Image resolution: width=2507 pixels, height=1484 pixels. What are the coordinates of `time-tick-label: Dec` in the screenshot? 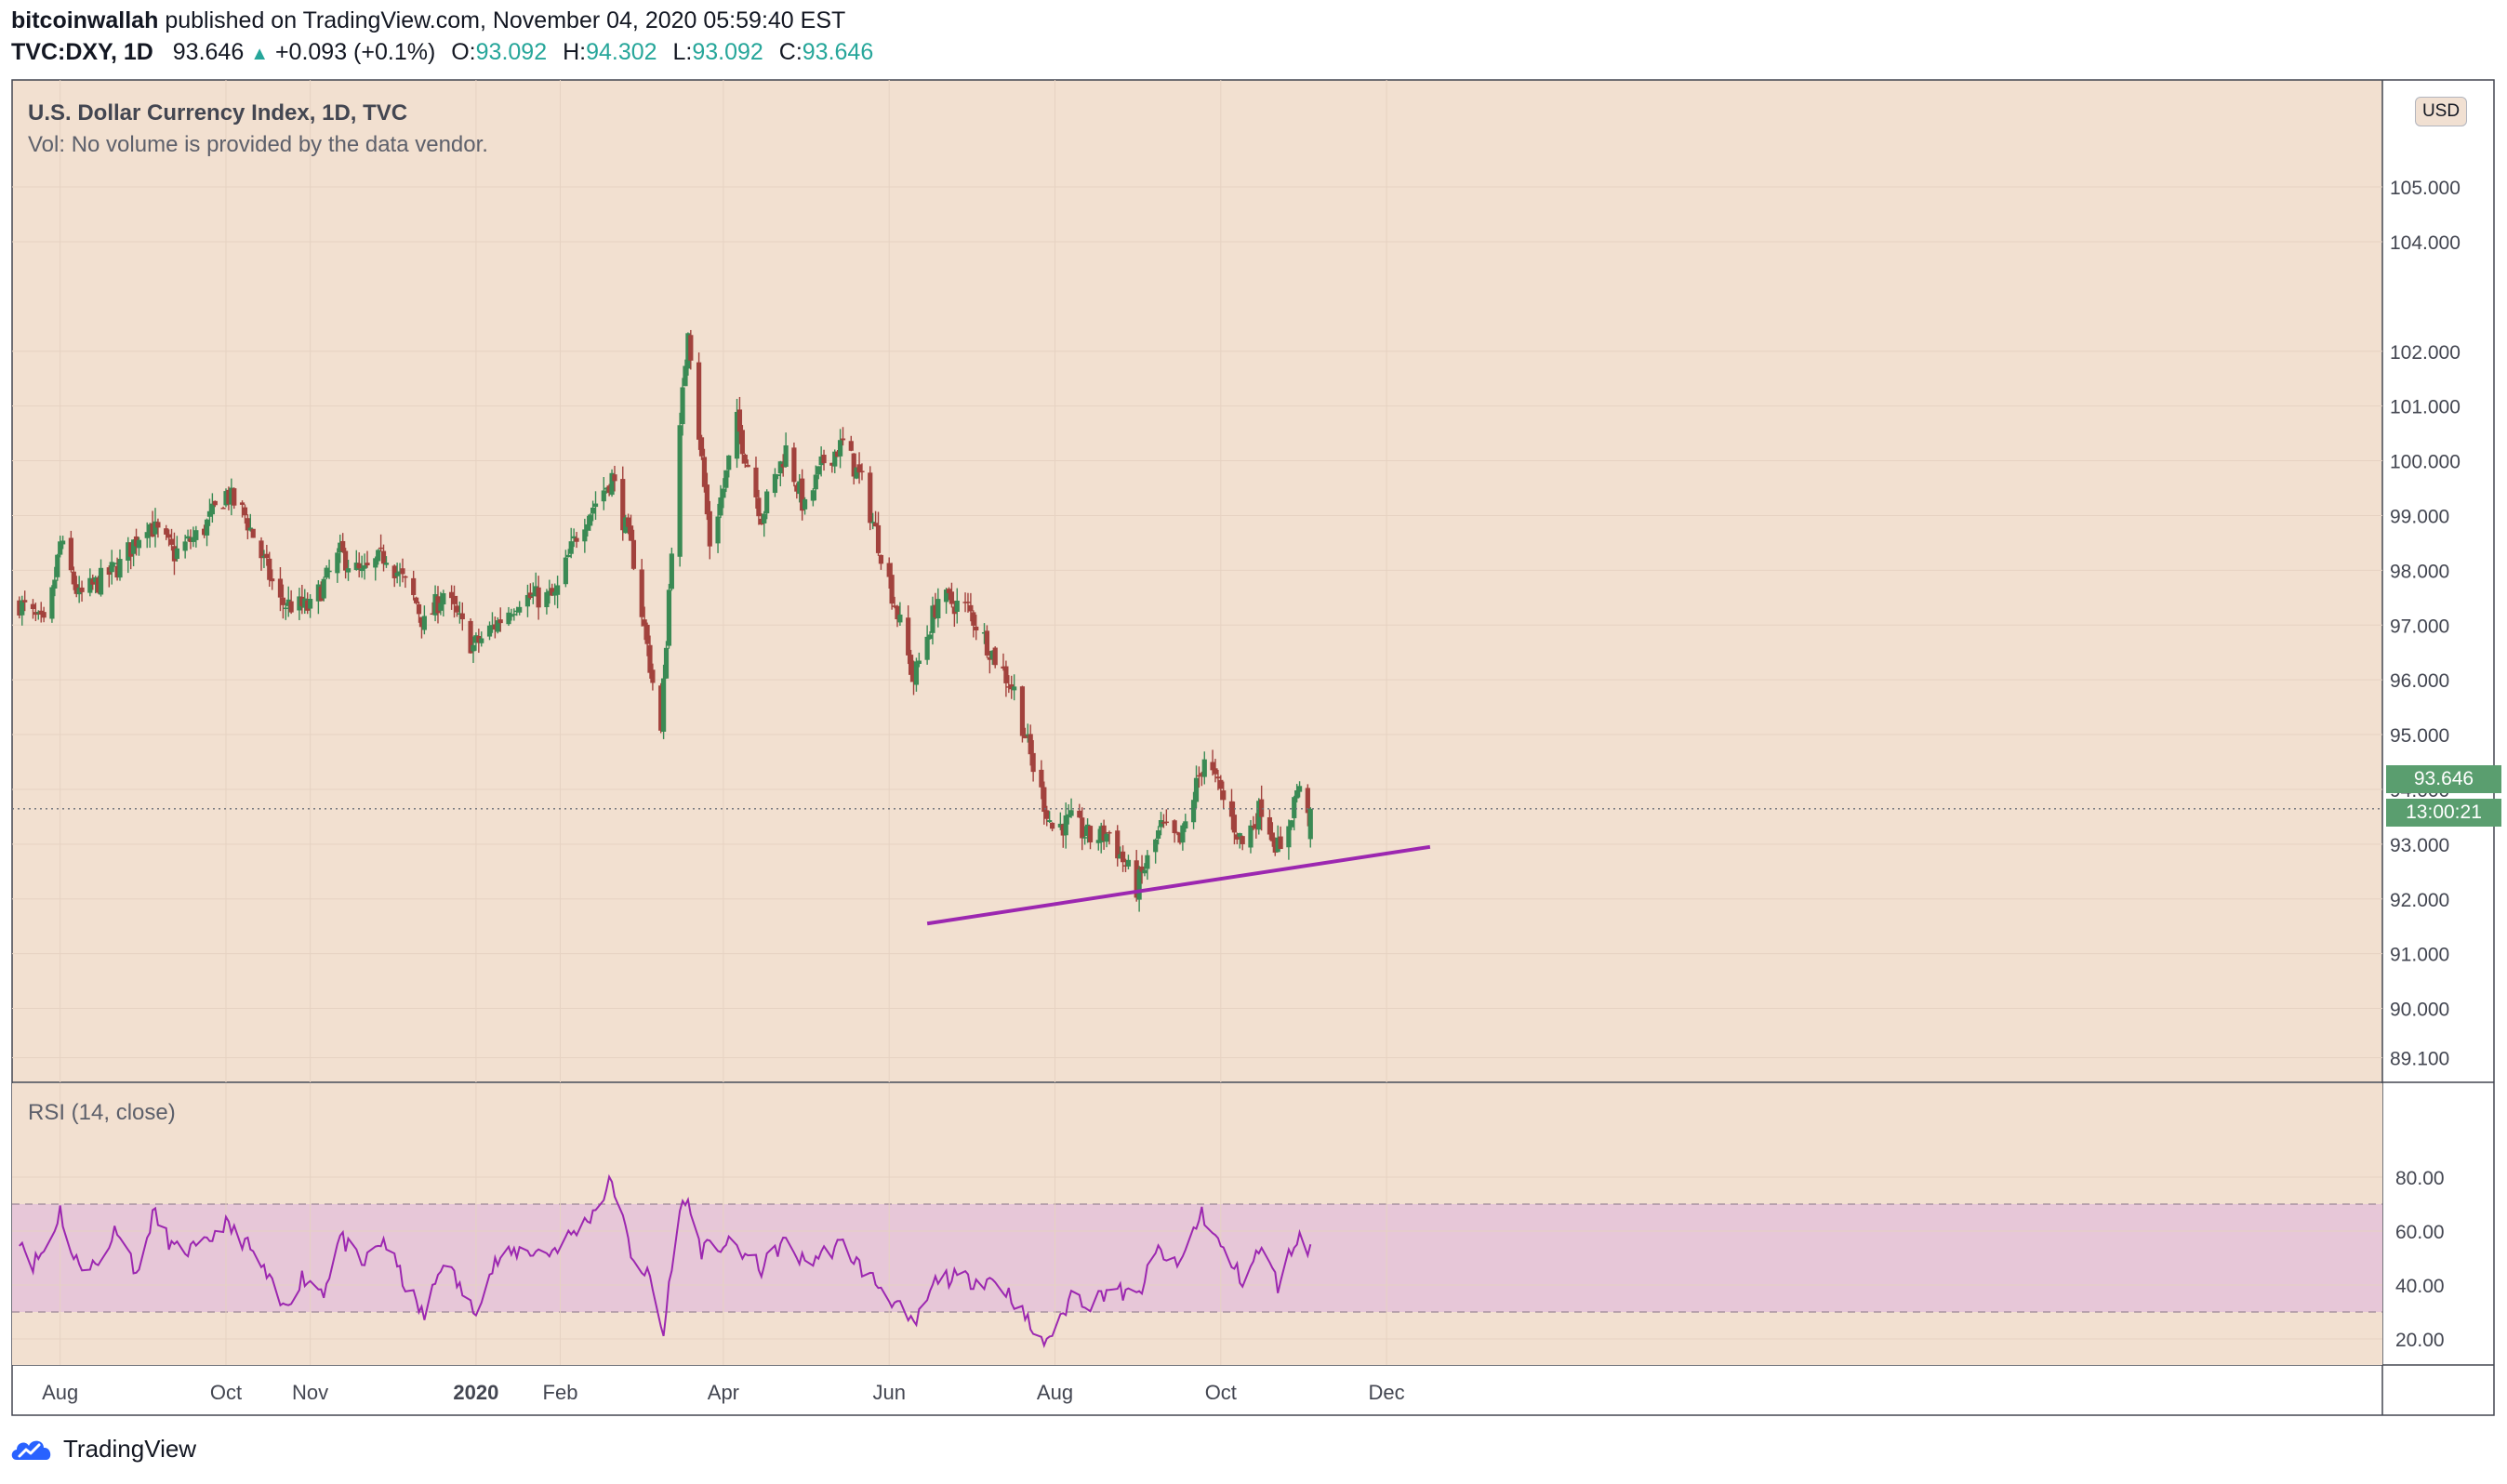 It's located at (1387, 1392).